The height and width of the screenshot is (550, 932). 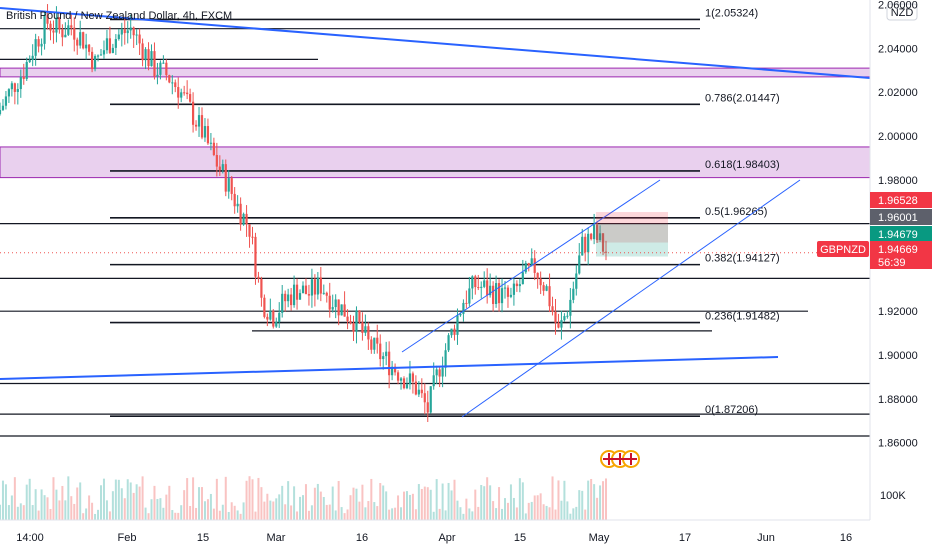 I want to click on time-tick-label: Jun, so click(x=766, y=538).